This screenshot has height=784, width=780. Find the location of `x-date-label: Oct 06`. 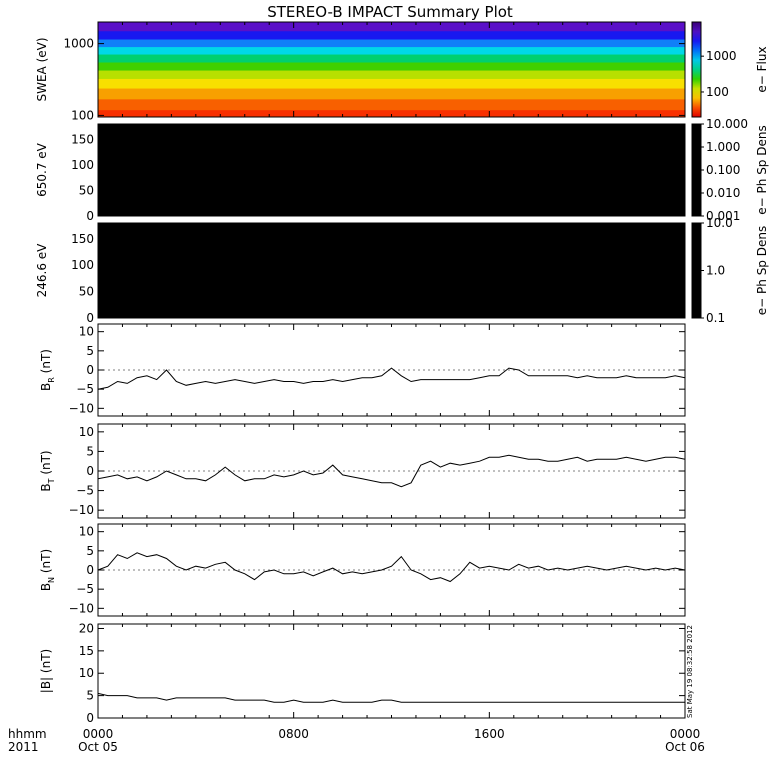

x-date-label: Oct 06 is located at coordinates (685, 747).